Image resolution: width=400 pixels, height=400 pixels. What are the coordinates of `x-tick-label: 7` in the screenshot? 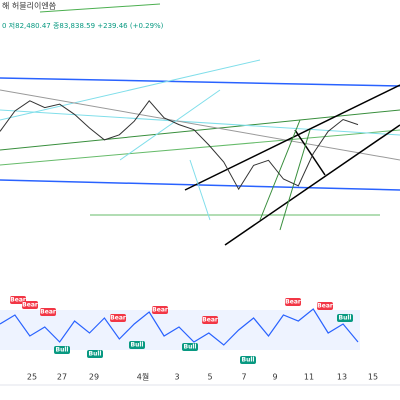 It's located at (243, 377).